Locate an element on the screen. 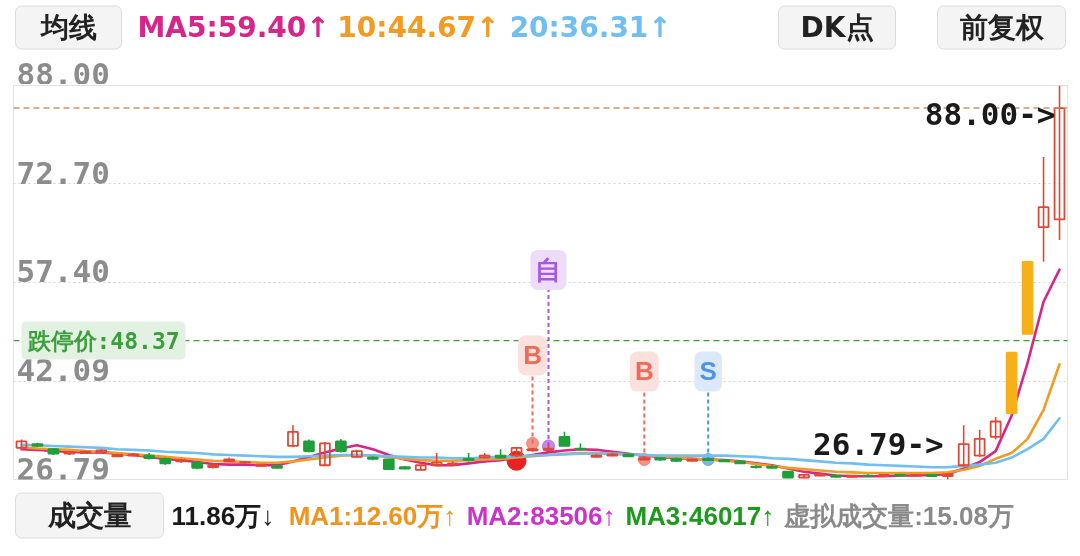  text: S is located at coordinates (708, 371).